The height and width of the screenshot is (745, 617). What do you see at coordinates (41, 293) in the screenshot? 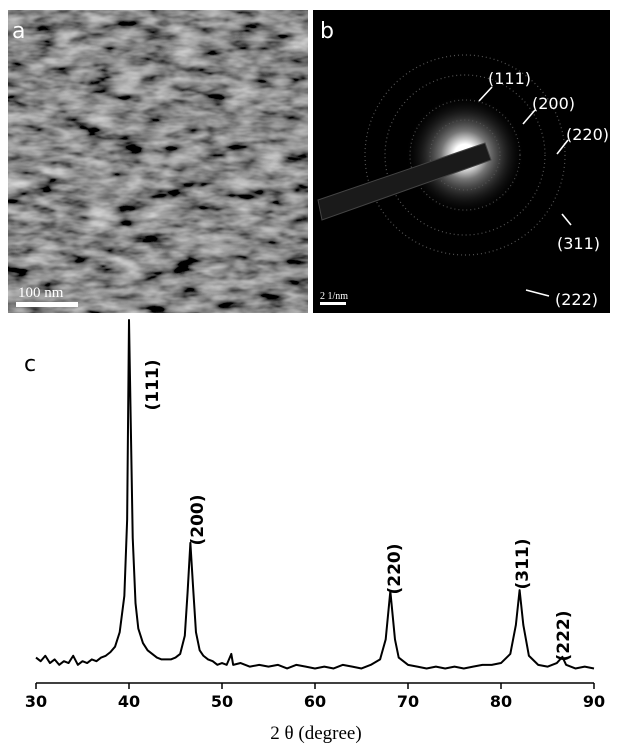
I see `scale-bar-label: 100 nm` at bounding box center [41, 293].